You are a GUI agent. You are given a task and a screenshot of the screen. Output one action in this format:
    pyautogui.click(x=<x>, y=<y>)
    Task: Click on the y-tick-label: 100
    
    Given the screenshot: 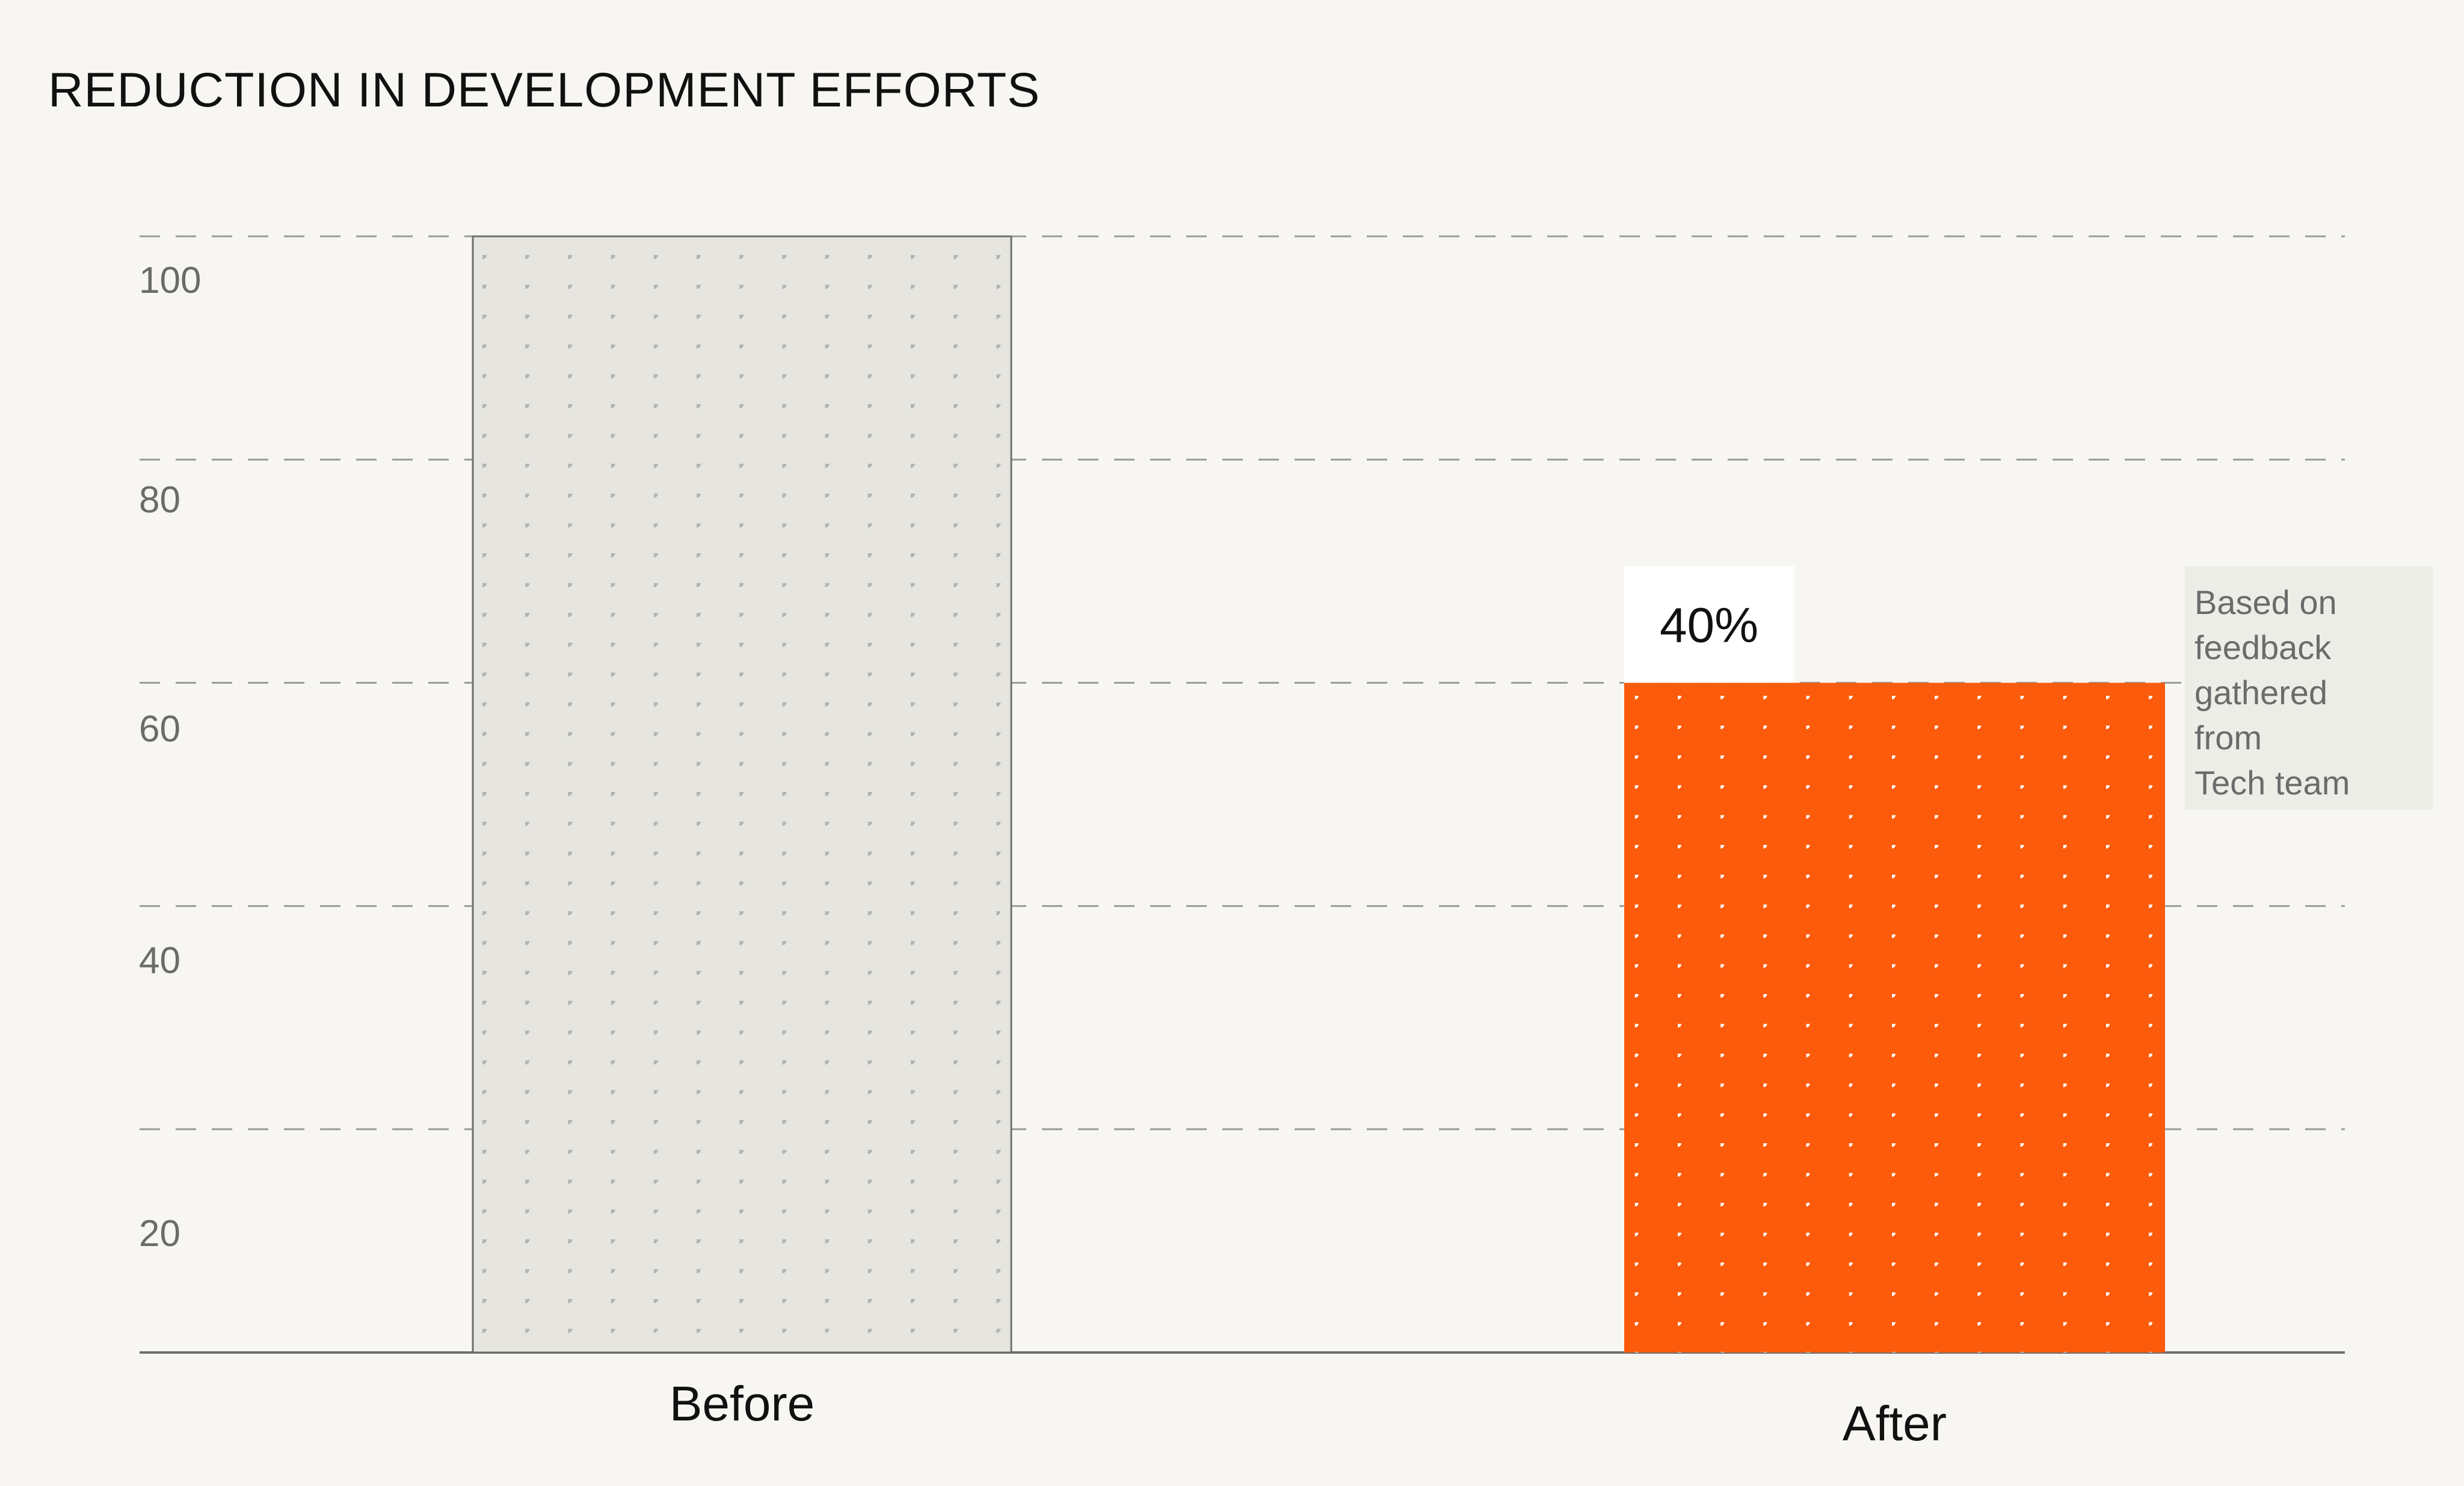 What is the action you would take?
    pyautogui.click(x=170, y=280)
    